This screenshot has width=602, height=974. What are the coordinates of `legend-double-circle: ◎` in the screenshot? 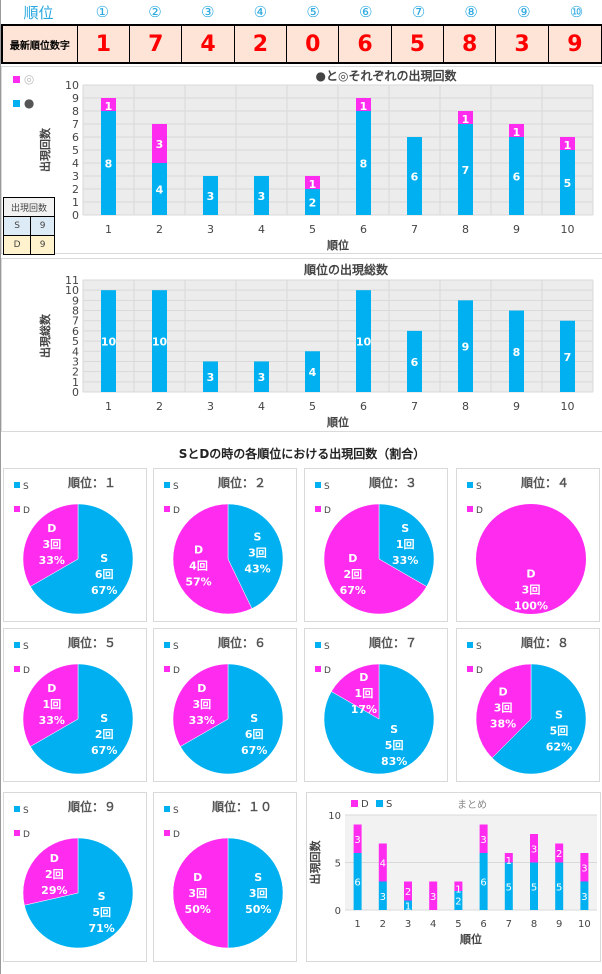 It's located at (23, 79).